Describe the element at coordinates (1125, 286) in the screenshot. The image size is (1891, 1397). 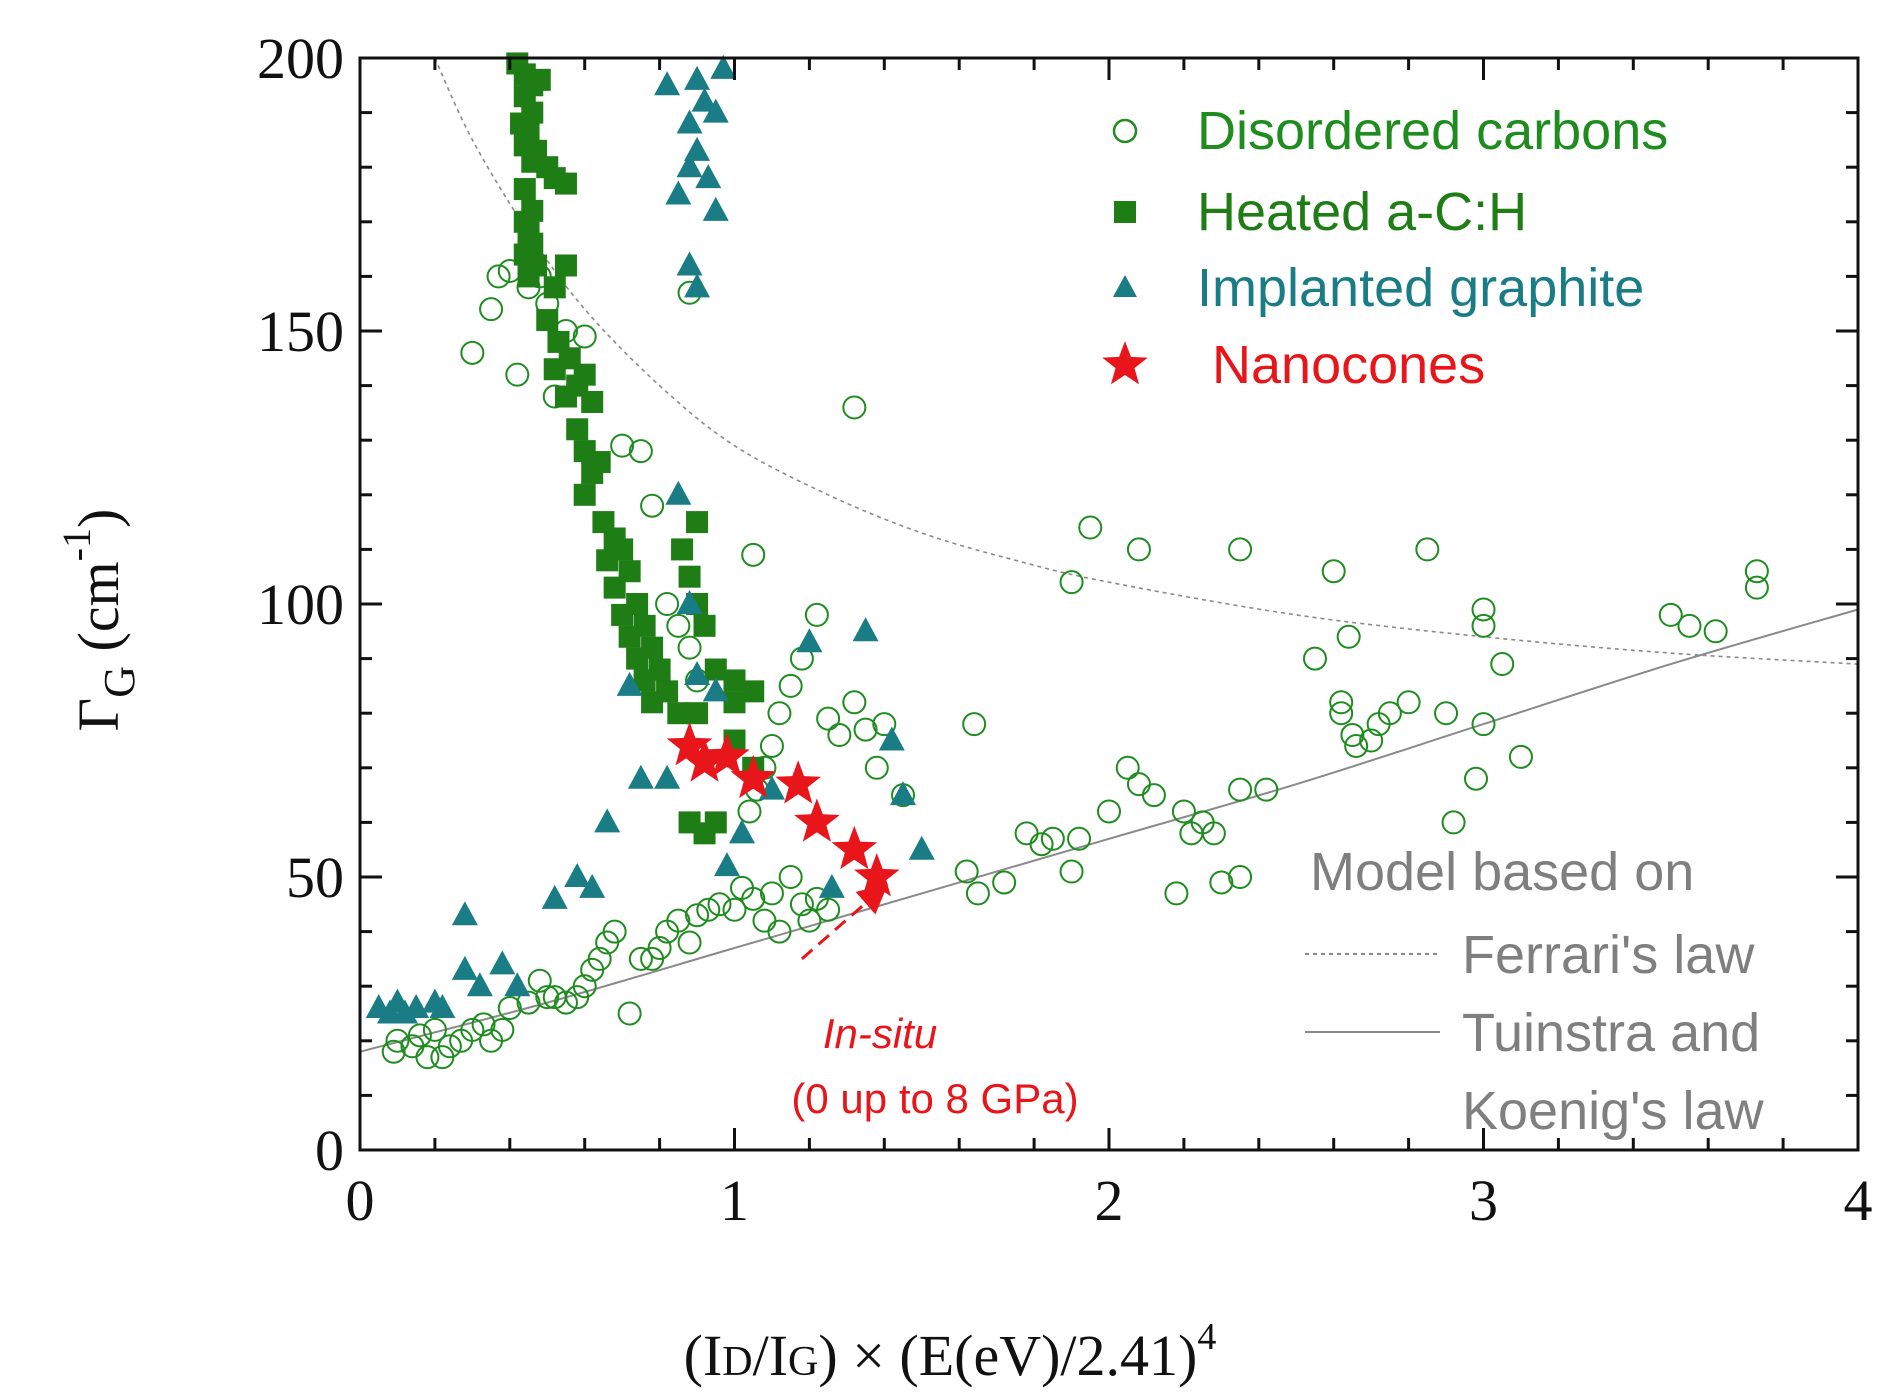
I see `legend-marker-filled-triangle` at that location.